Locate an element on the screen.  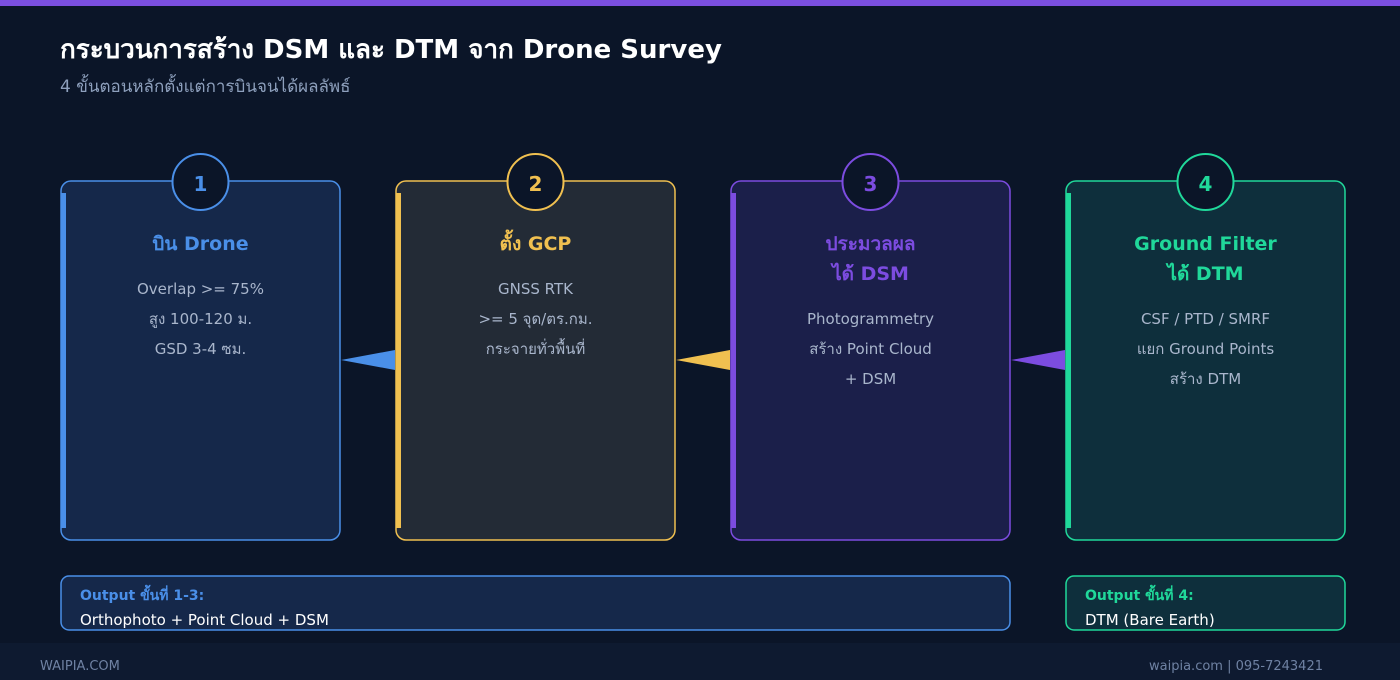
step-detail: >= 5 จุด/ตร.กม. is located at coordinates (535, 319).